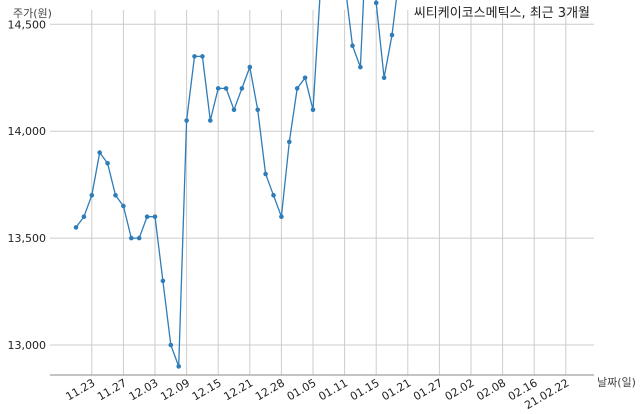  Describe the element at coordinates (491, 389) in the screenshot. I see `x-tick-label: 02.08` at that location.